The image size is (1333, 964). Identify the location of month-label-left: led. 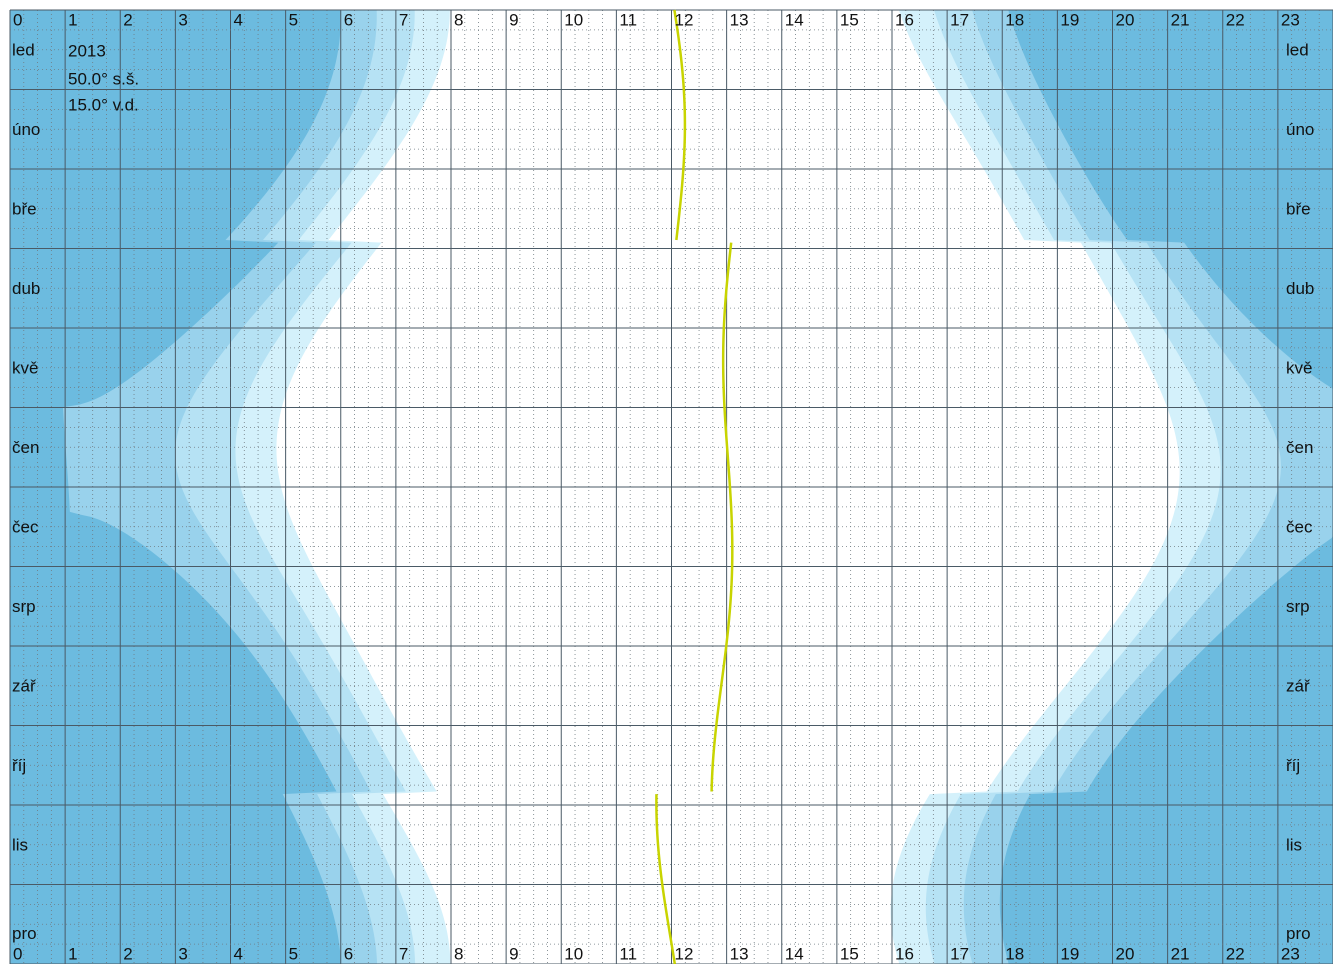
(23, 49).